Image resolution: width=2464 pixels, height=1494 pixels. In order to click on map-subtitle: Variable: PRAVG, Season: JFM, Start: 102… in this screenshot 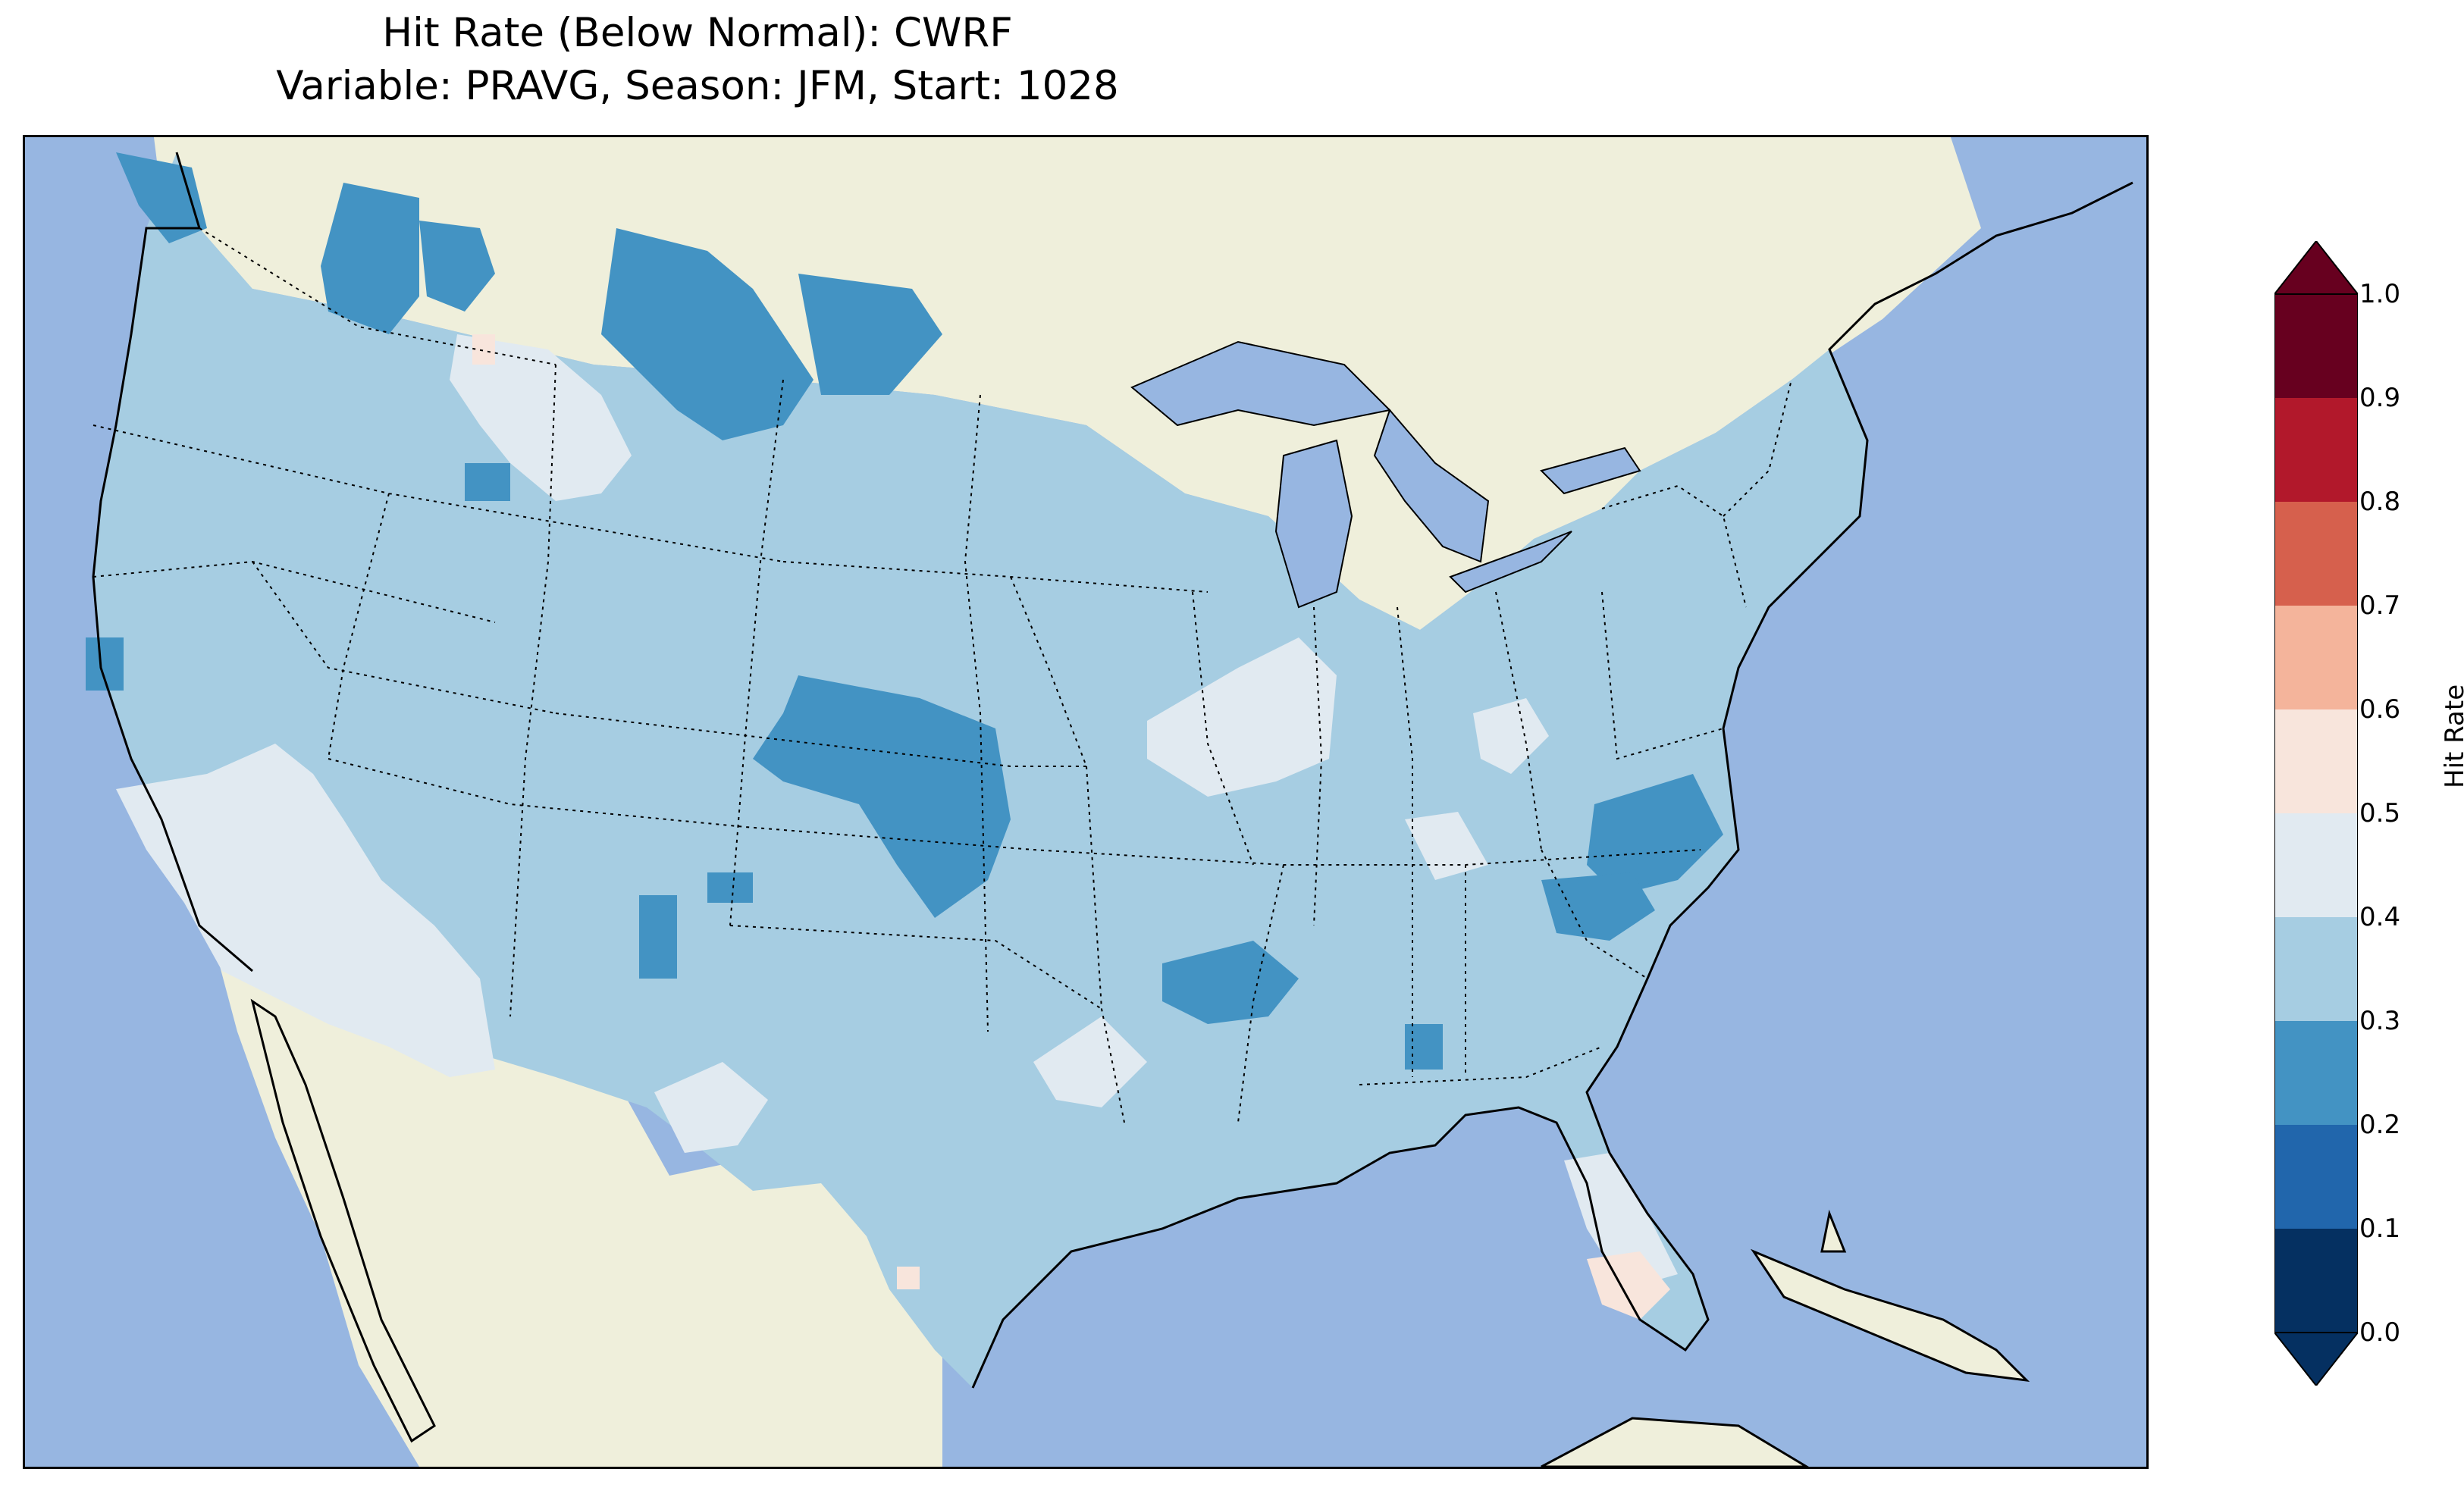, I will do `click(698, 86)`.